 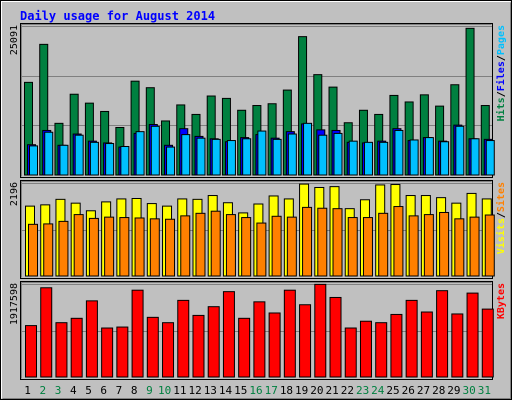 What do you see at coordinates (501, 236) in the screenshot?
I see `legend-visits: Visits` at bounding box center [501, 236].